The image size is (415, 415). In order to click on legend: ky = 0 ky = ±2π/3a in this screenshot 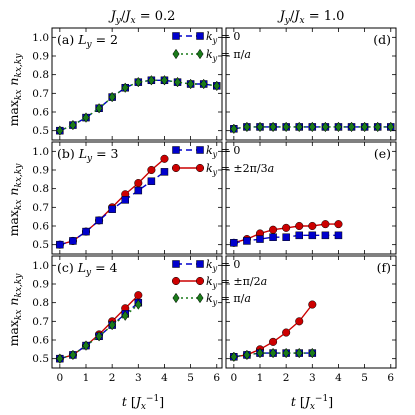, I will do `click(222, 160)`.